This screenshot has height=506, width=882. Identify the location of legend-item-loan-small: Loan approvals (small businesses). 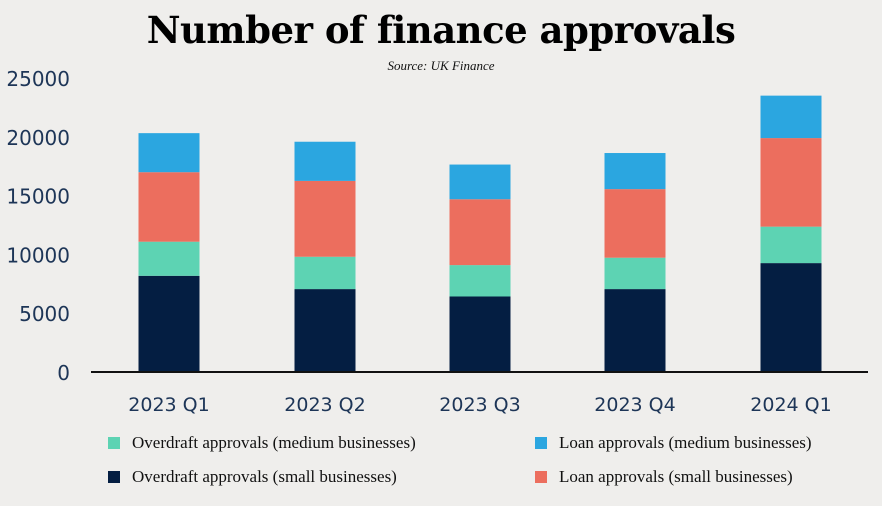
(664, 477).